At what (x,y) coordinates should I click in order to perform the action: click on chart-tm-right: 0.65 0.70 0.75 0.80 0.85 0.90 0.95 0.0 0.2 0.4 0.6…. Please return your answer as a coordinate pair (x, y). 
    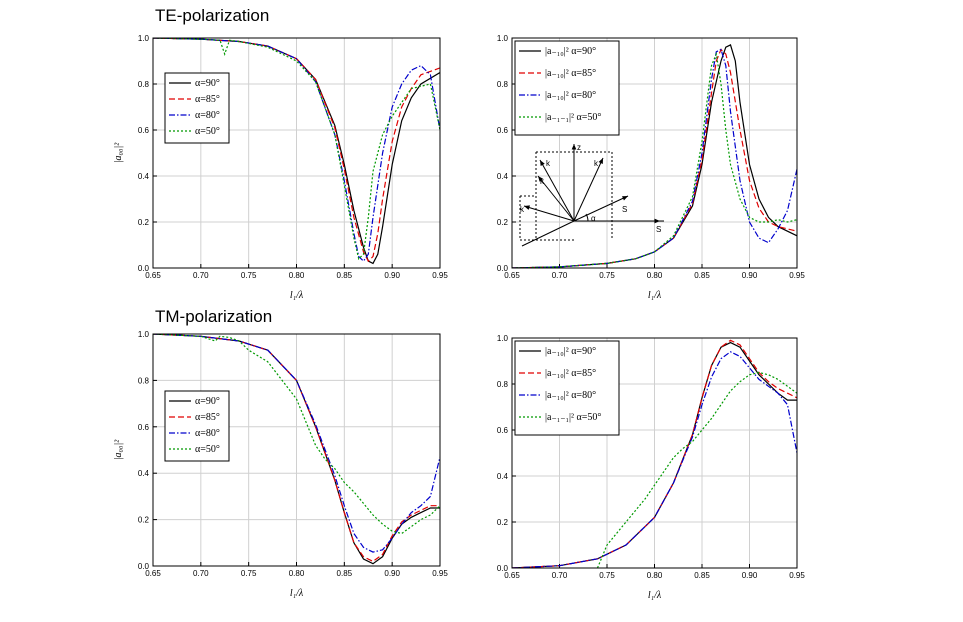
    Looking at the image, I should click on (651, 467).